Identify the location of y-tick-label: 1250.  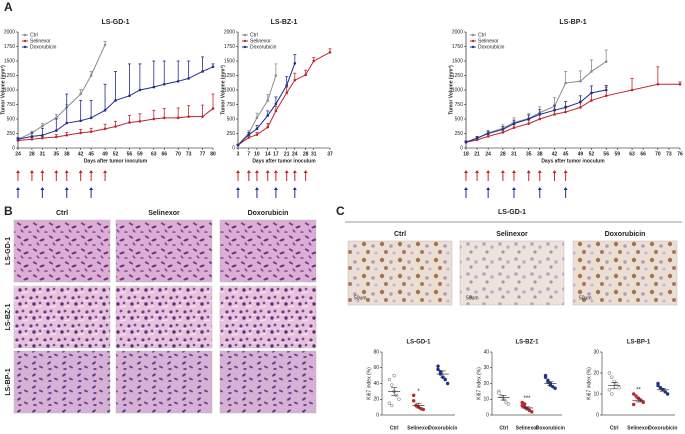
(9, 76).